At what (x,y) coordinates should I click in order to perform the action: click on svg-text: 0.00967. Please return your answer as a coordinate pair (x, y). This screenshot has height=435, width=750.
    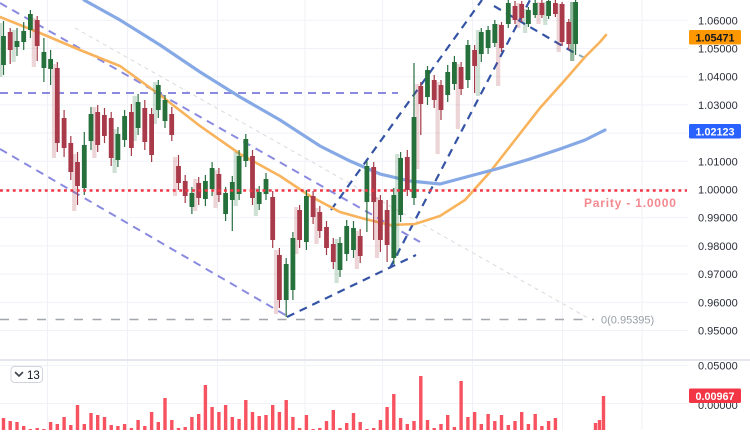
    Looking at the image, I should click on (715, 397).